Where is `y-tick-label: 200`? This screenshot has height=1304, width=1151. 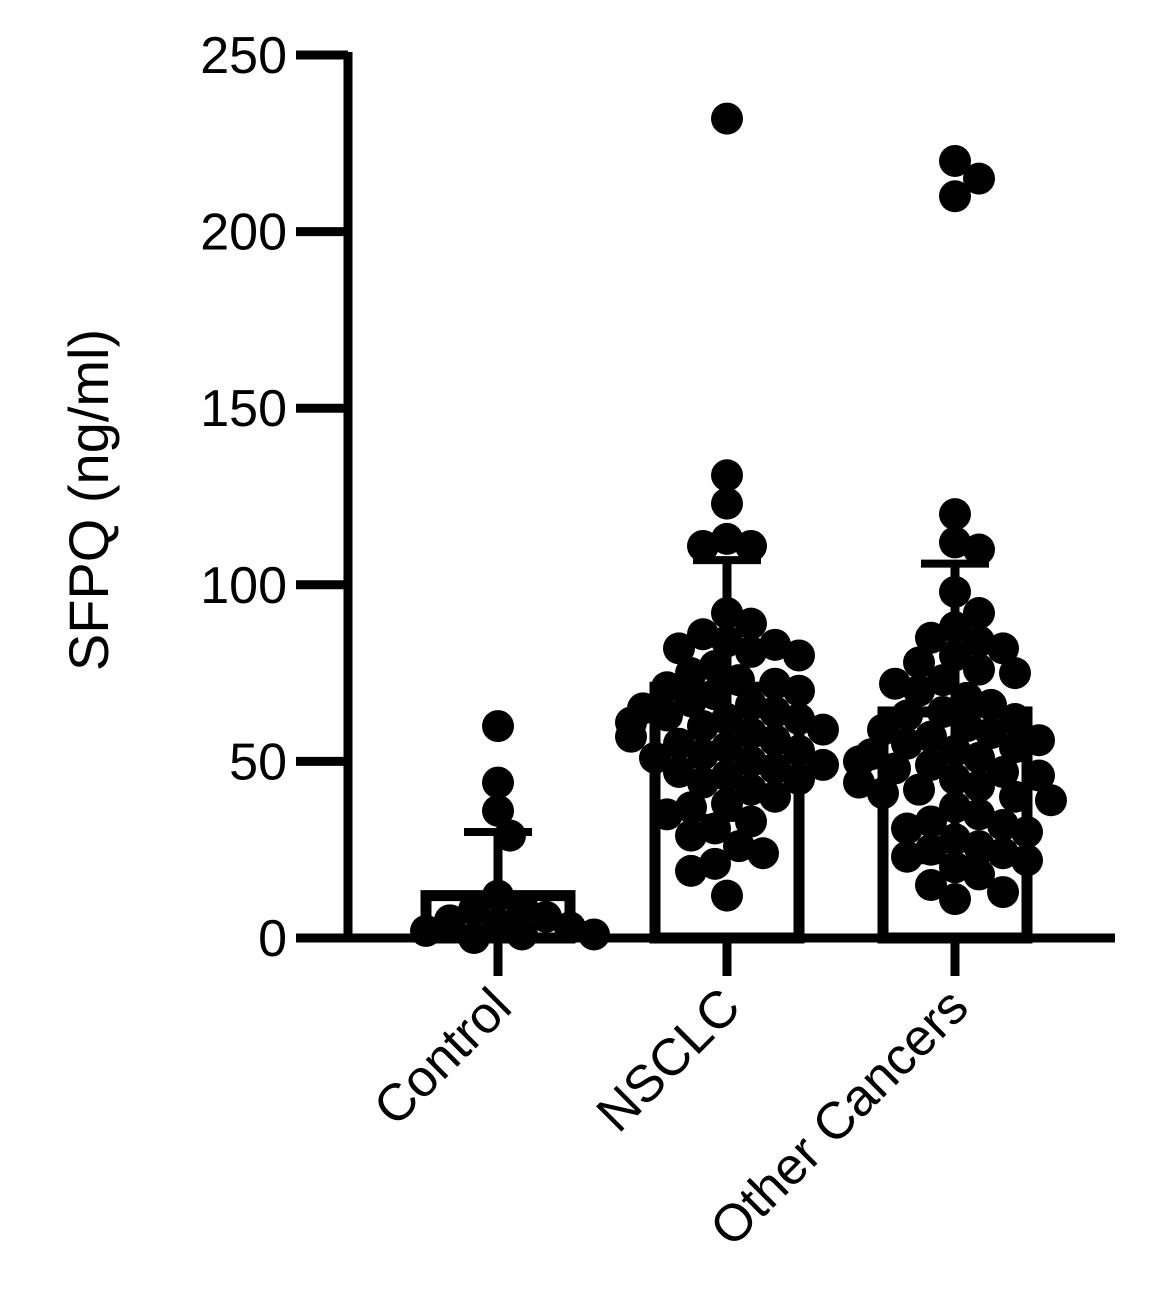
y-tick-label: 200 is located at coordinates (243, 233).